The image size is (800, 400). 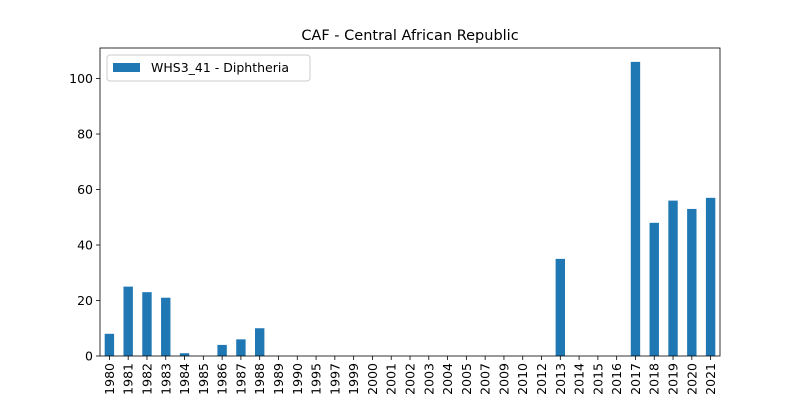 What do you see at coordinates (259, 379) in the screenshot?
I see `x-tick-label: 1988` at bounding box center [259, 379].